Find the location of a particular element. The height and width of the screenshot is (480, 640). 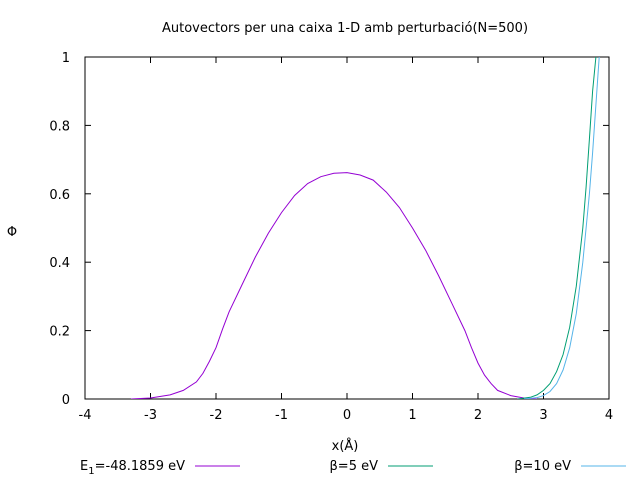

legend-label-1: E1=-48.1859 eV is located at coordinates (132, 468).